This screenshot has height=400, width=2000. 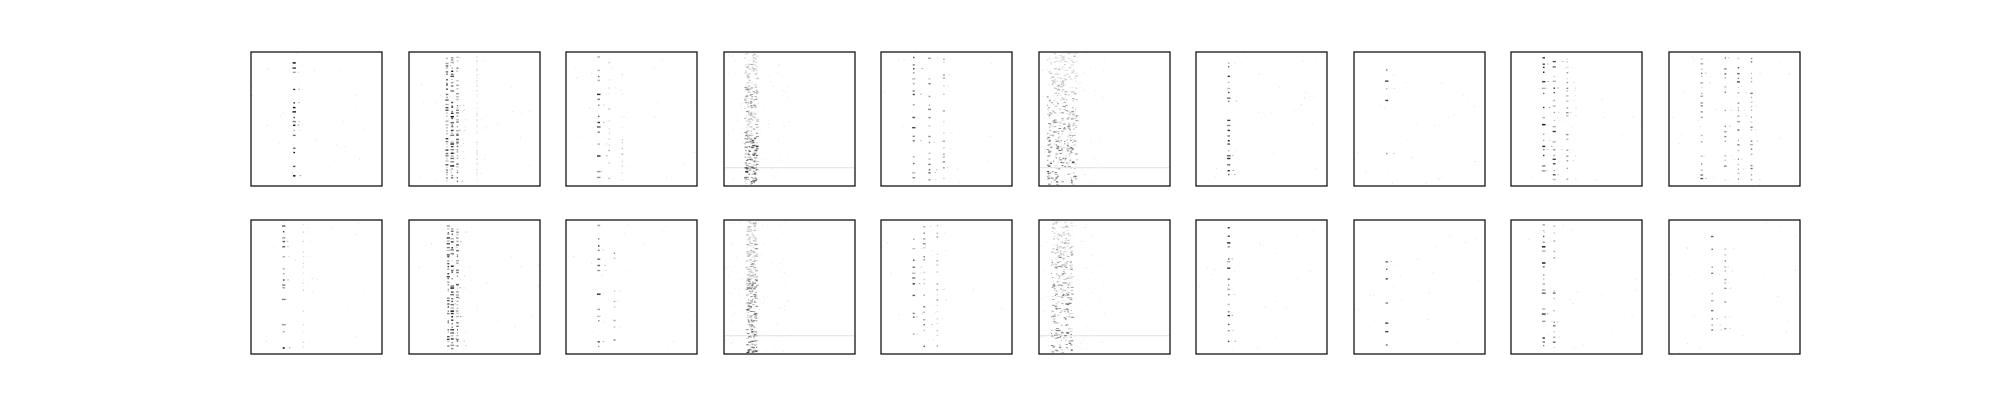 What do you see at coordinates (1104, 119) in the screenshot?
I see `panel-r1-c6` at bounding box center [1104, 119].